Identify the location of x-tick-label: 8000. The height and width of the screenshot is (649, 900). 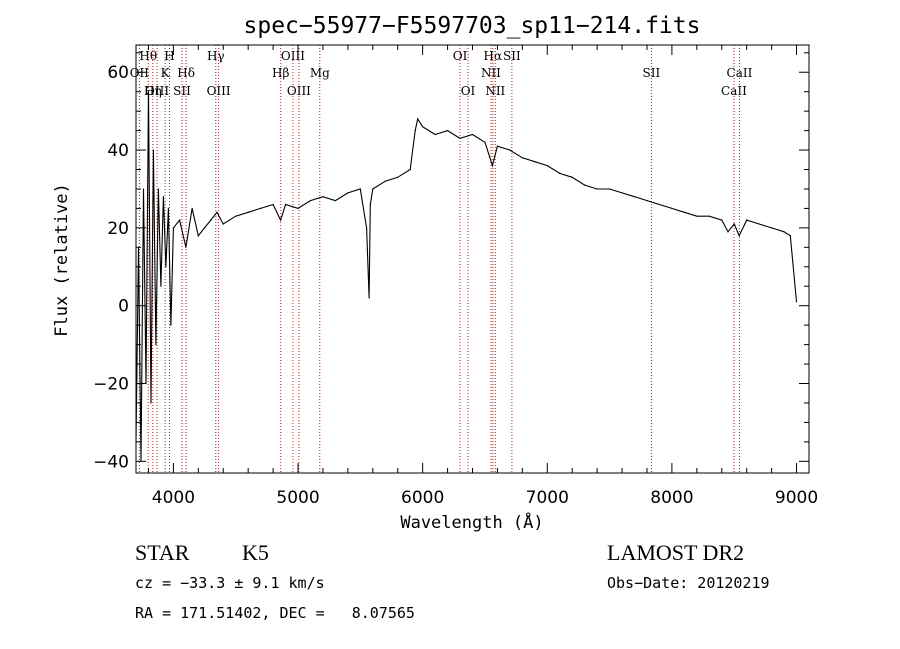
(671, 498).